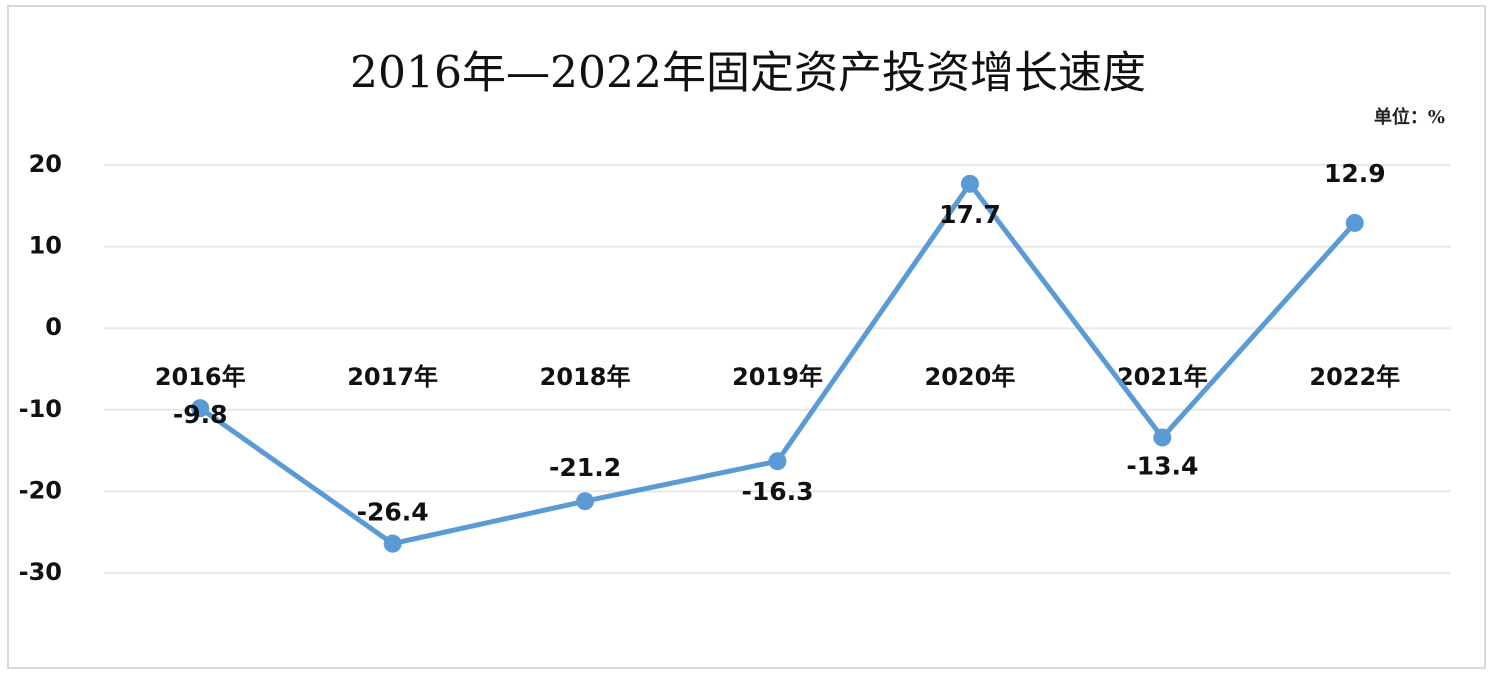  Describe the element at coordinates (200, 377) in the screenshot. I see `x-tick-label: 2016年` at that location.